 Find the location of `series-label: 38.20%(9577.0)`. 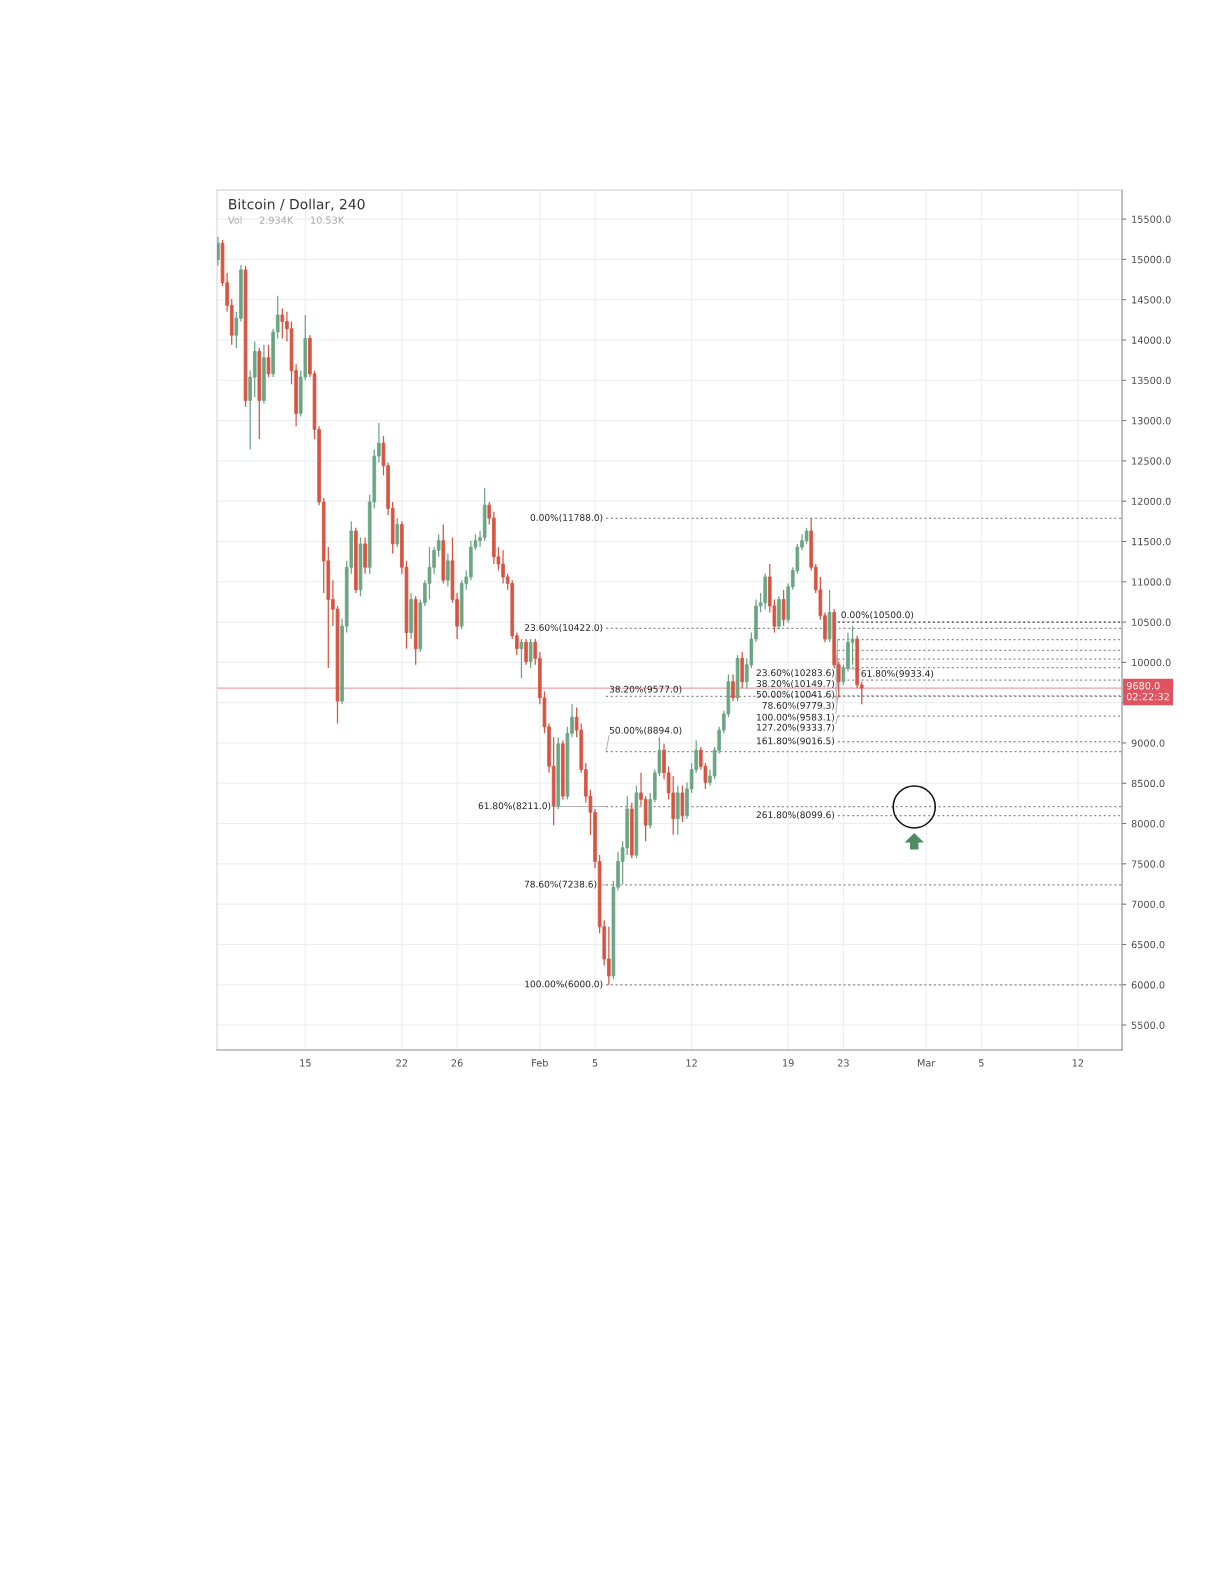

series-label: 38.20%(9577.0) is located at coordinates (645, 689).